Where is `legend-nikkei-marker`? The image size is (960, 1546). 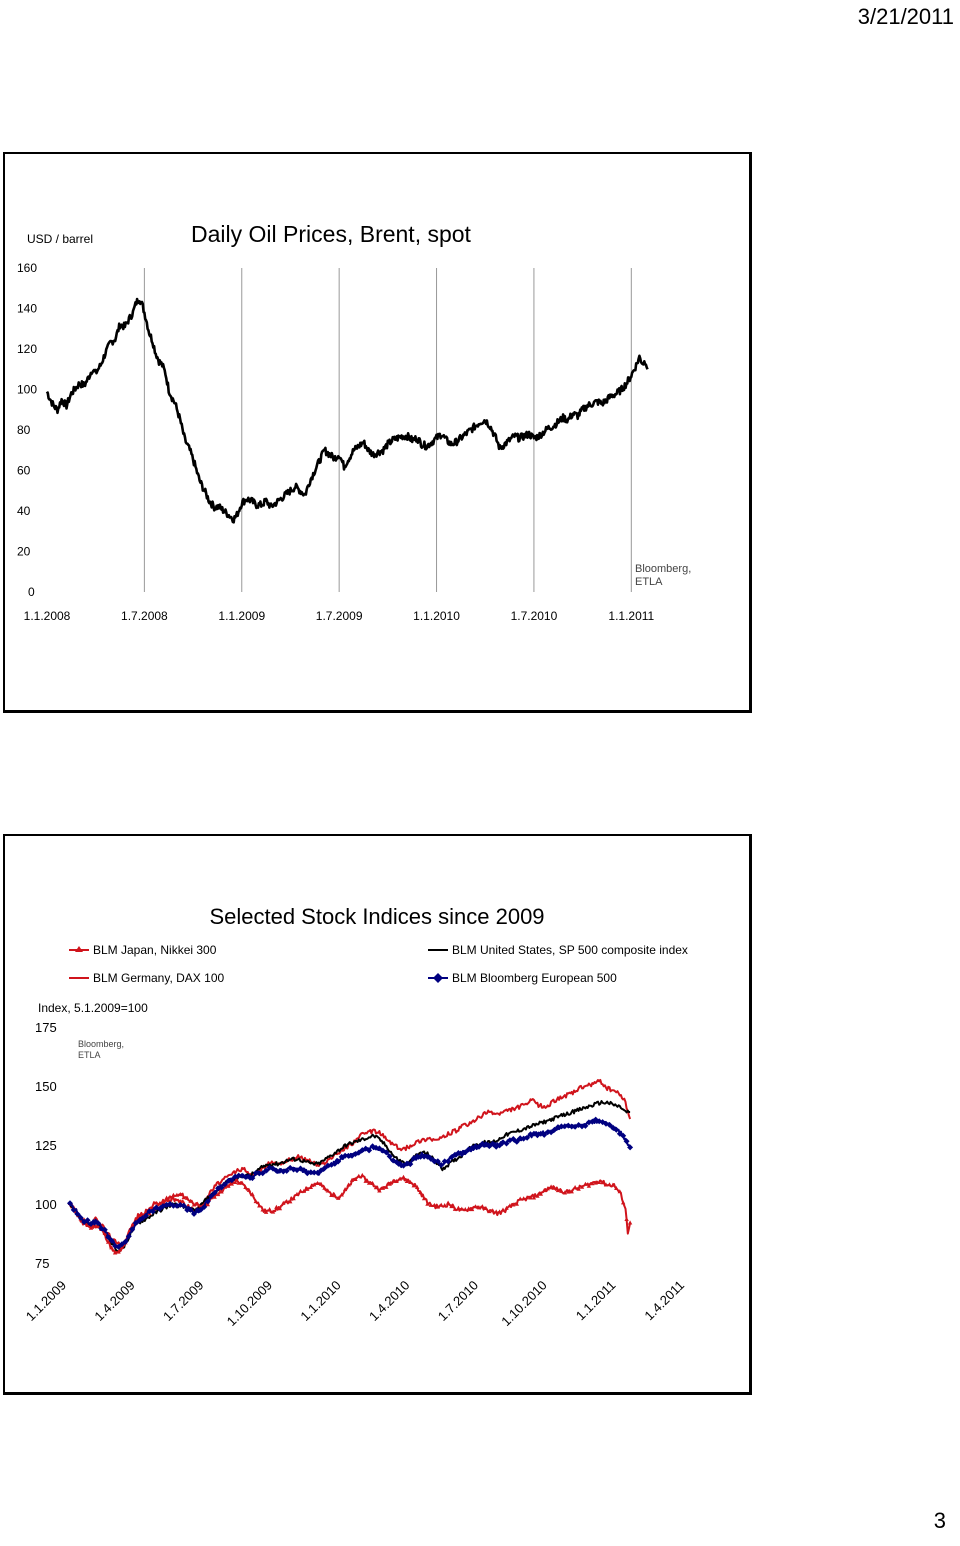
legend-nikkei-marker is located at coordinates (79, 949).